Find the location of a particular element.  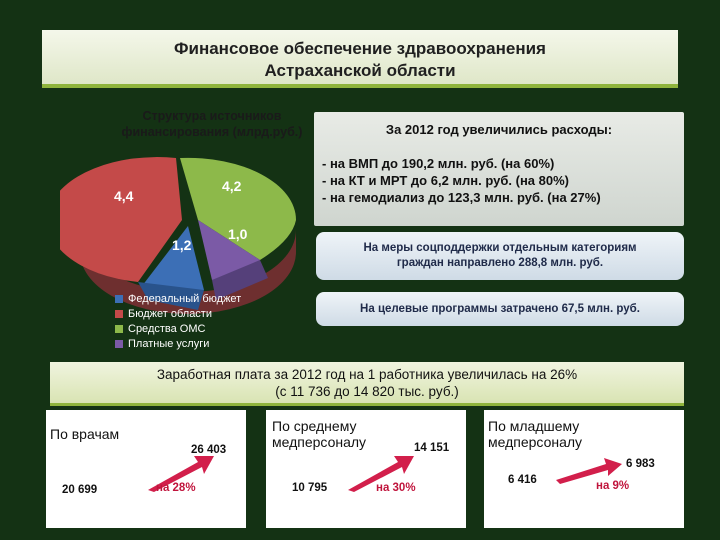

legend-item: Средства ОМС is located at coordinates (178, 328).